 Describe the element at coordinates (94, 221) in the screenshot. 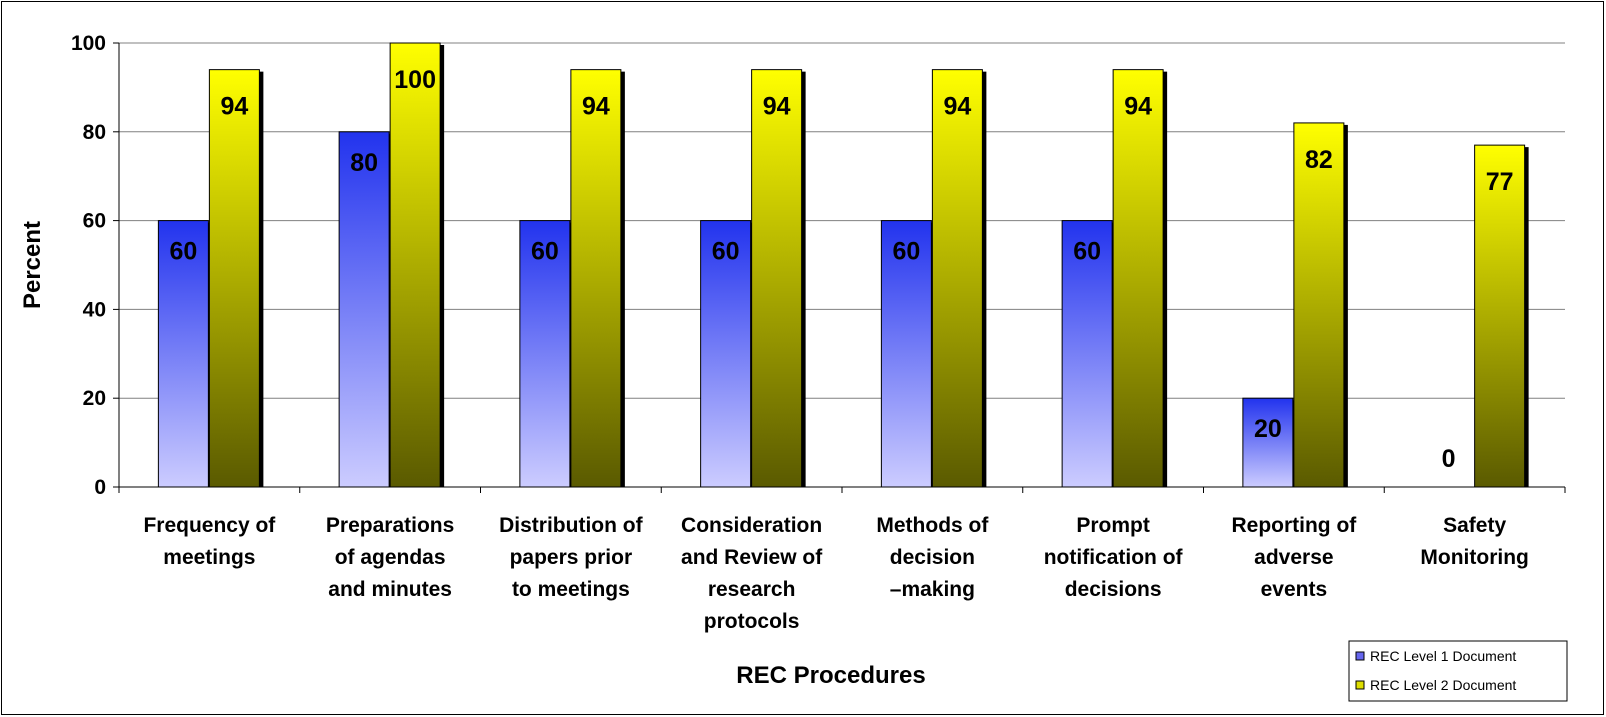

I see `y-tick-label: 60` at that location.